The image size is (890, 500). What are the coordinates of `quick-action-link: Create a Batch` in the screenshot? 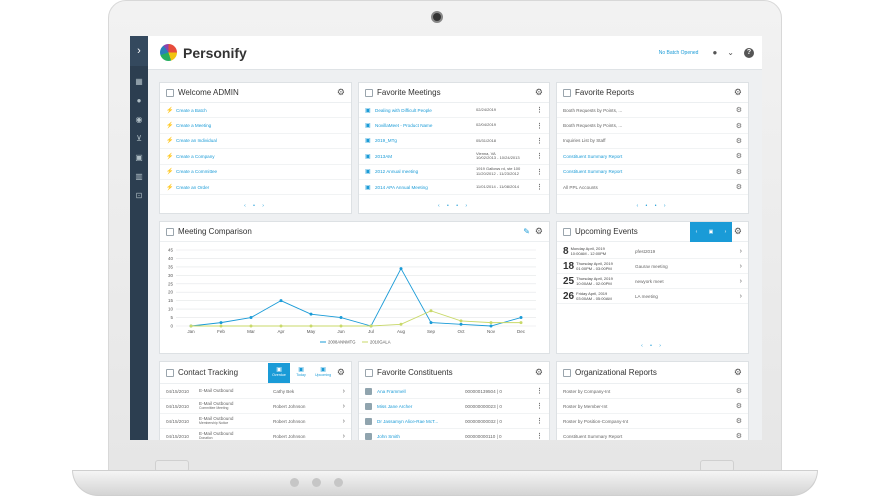 It's located at (191, 110).